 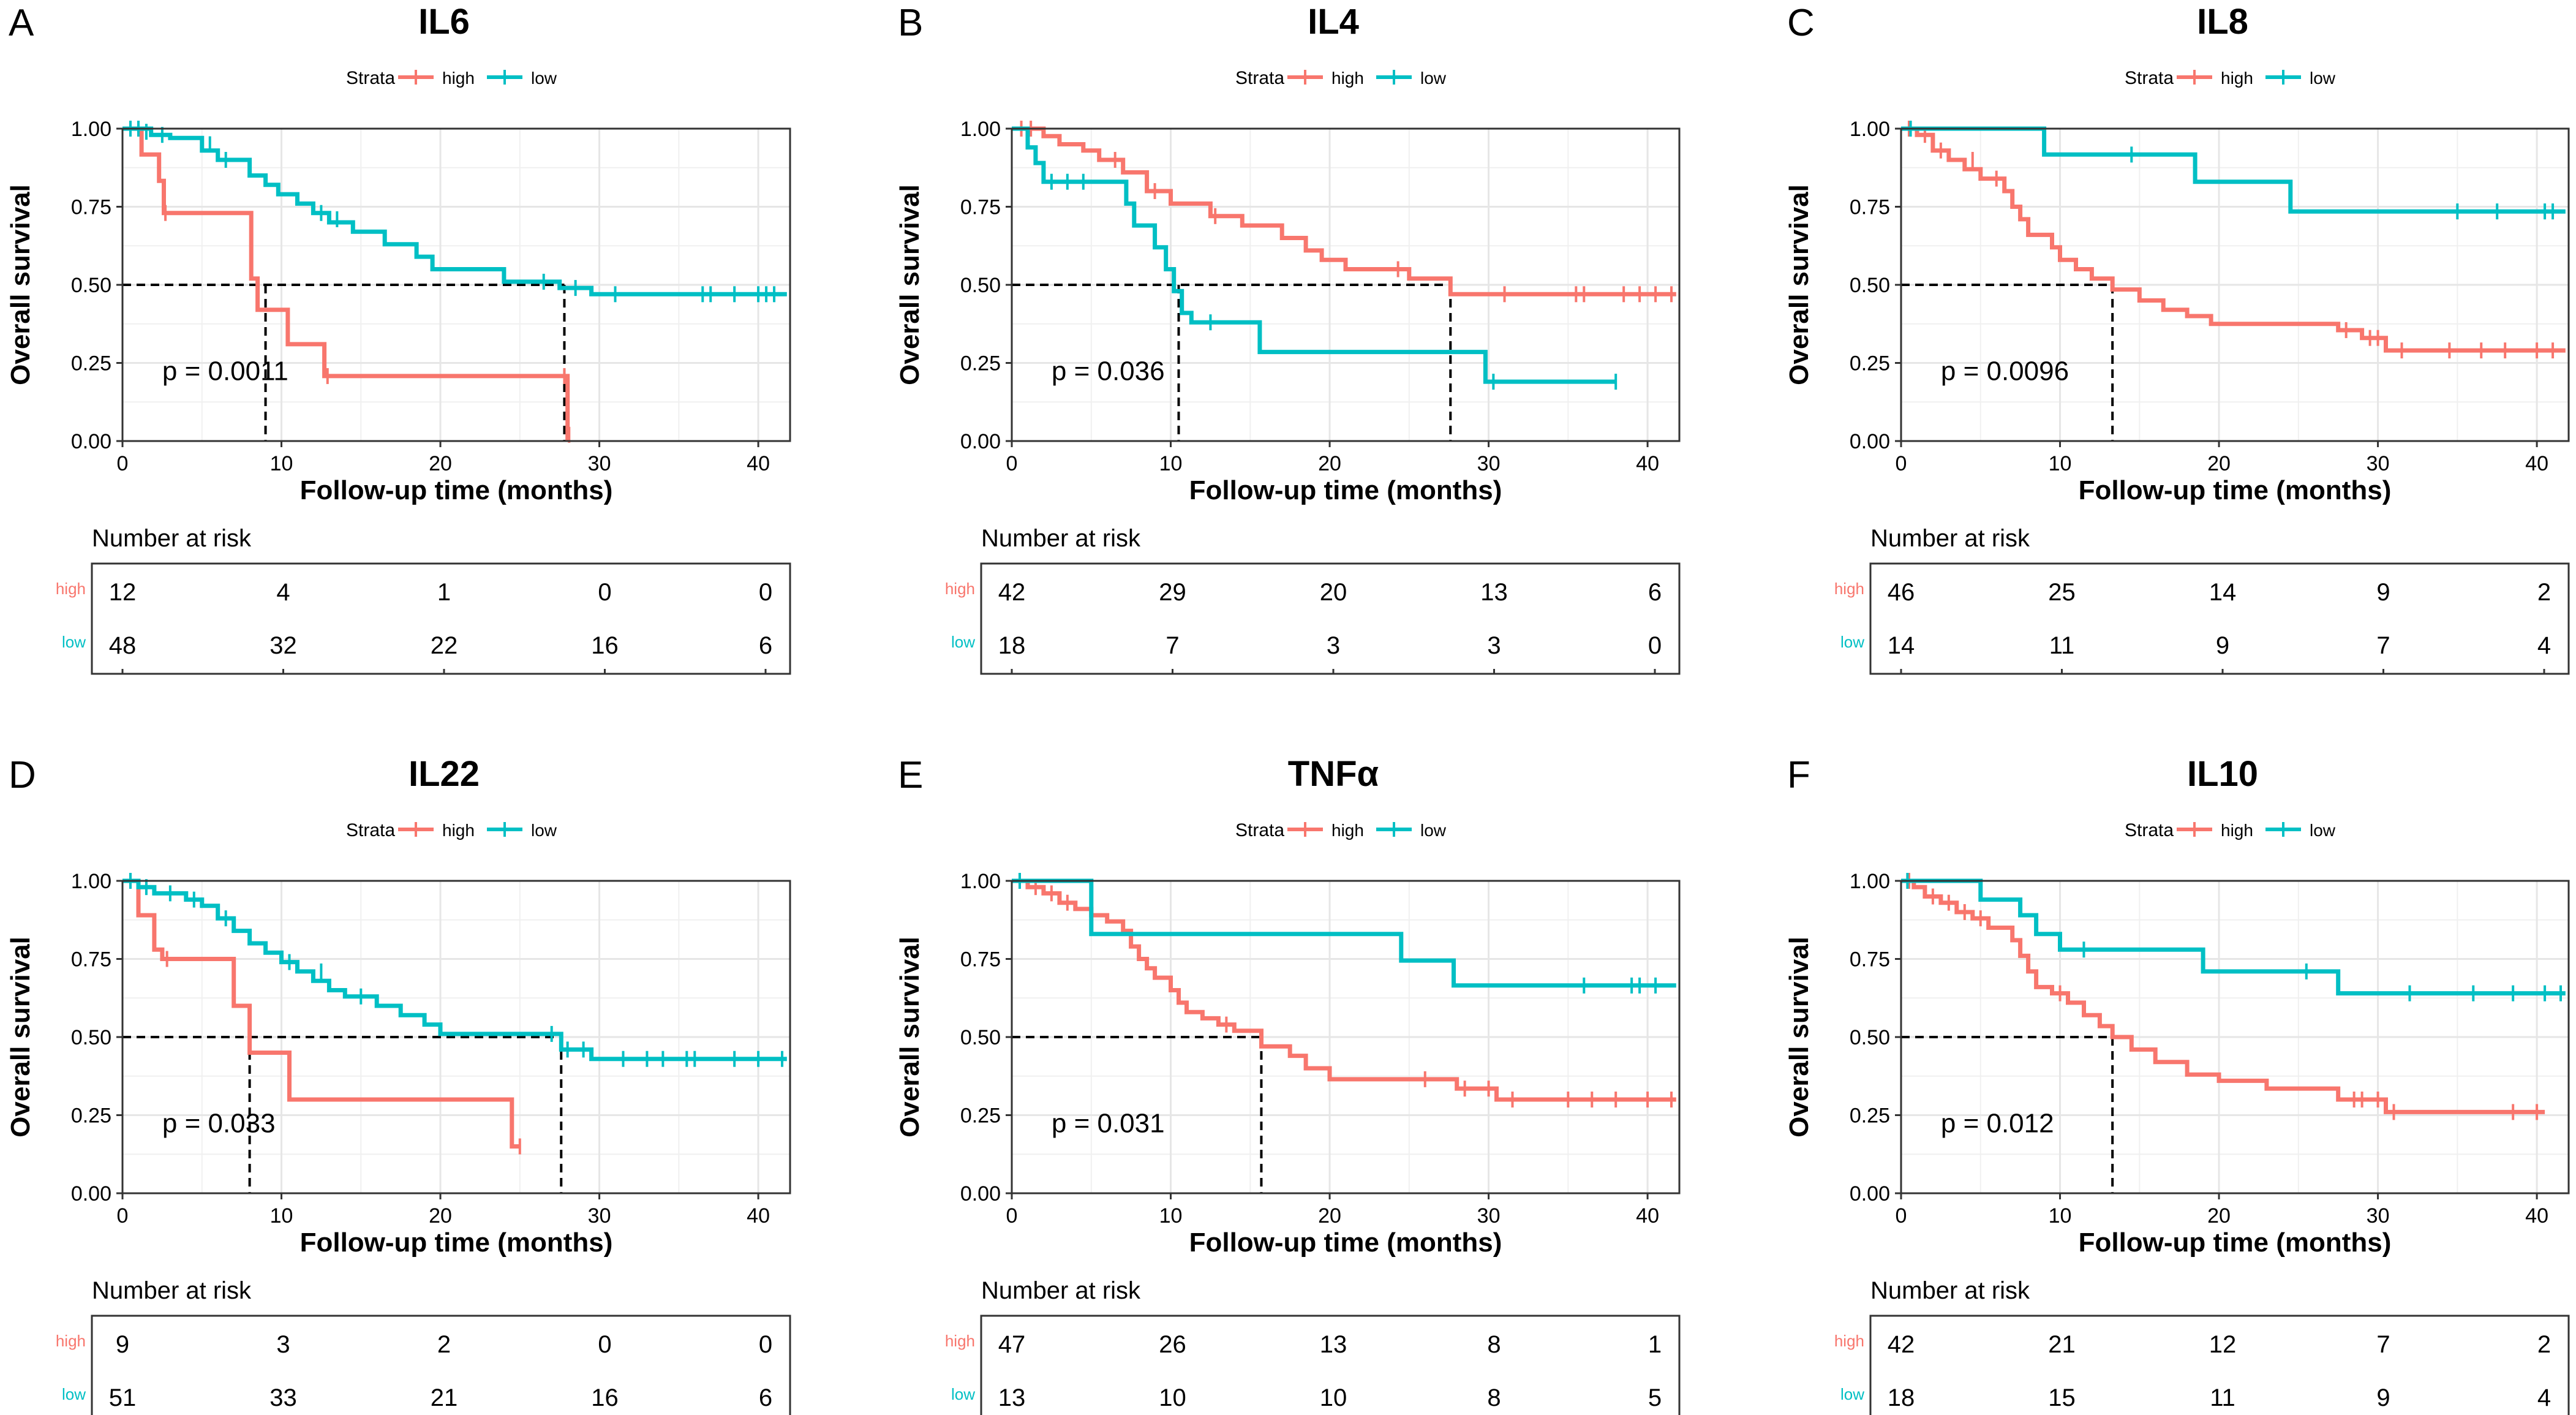 What do you see at coordinates (1998, 1124) in the screenshot?
I see `p-value: p = 0.012` at bounding box center [1998, 1124].